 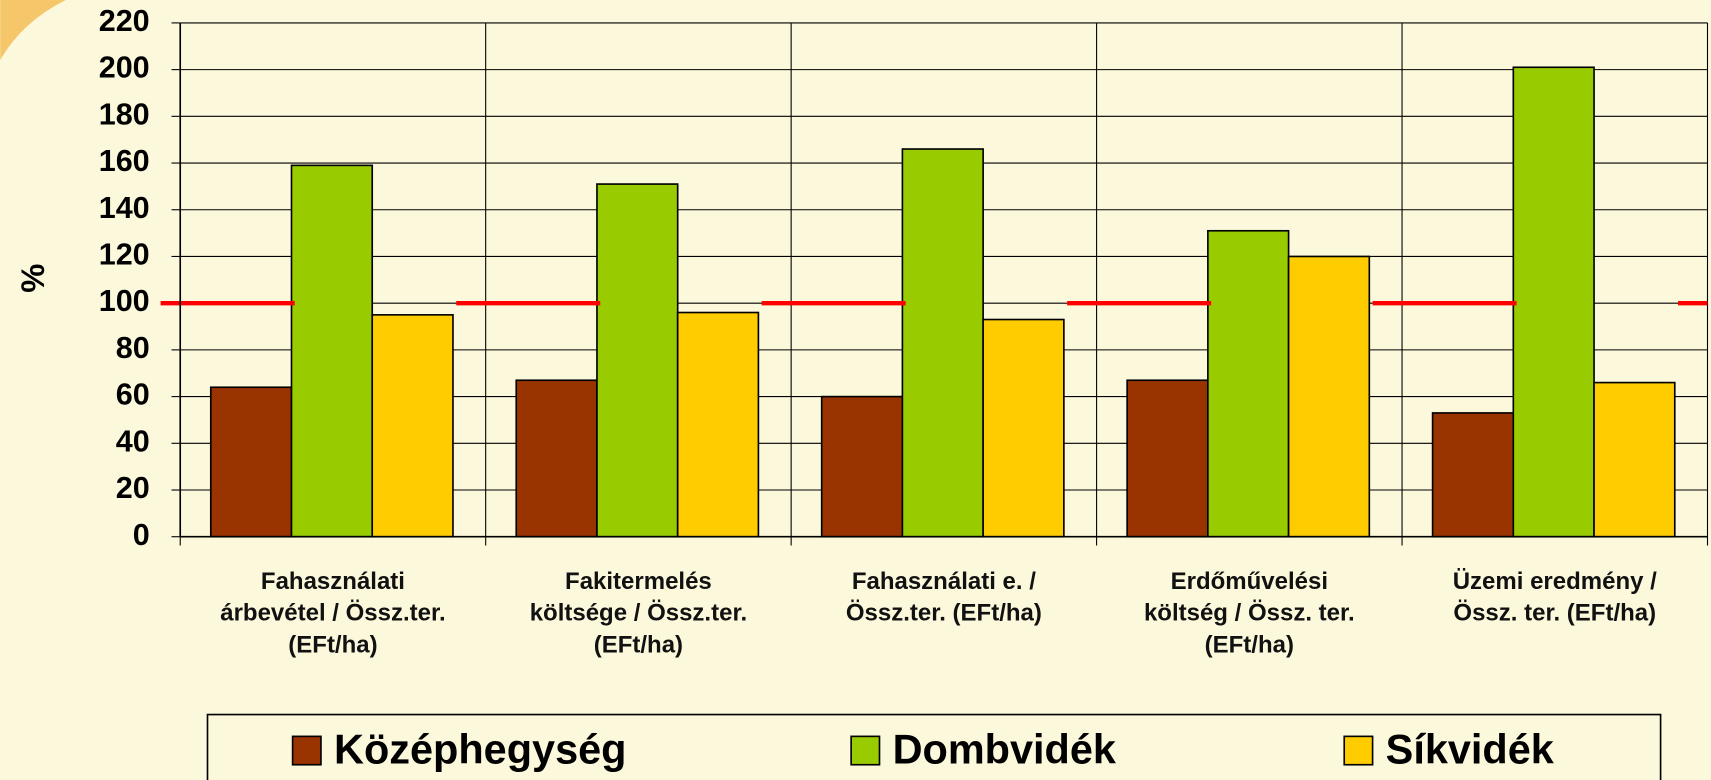 What do you see at coordinates (124, 21) in the screenshot?
I see `y-tick-label: 220` at bounding box center [124, 21].